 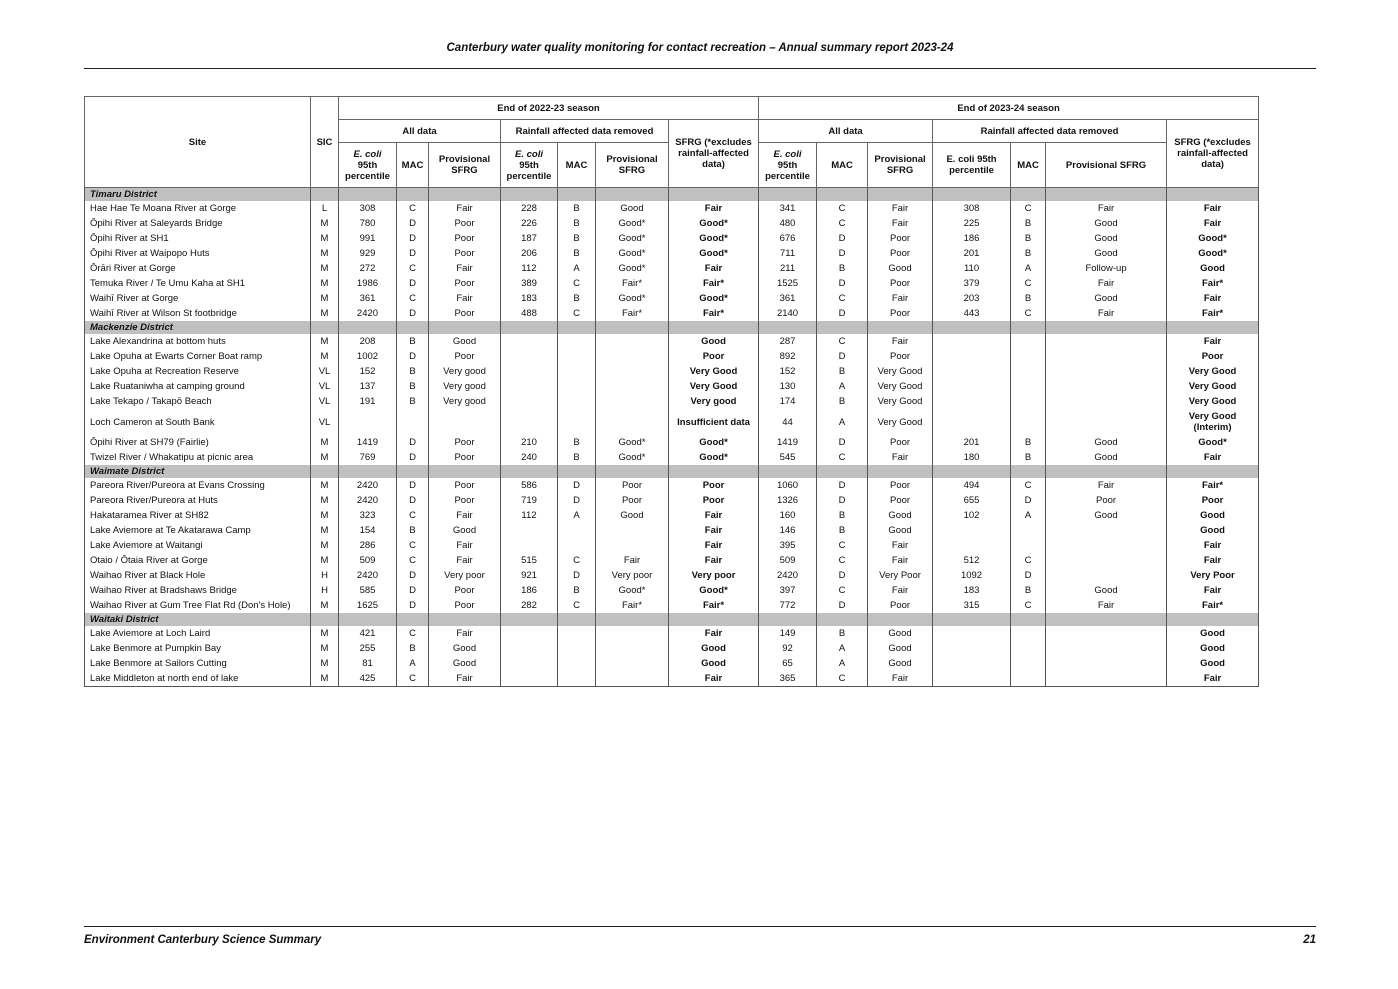 What do you see at coordinates (1028, 165) in the screenshot?
I see `col-mac: MAC` at bounding box center [1028, 165].